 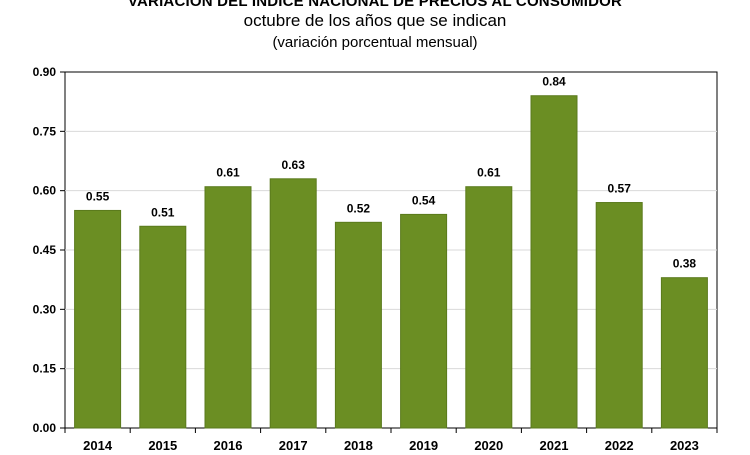 I want to click on x-tick-label-2020: 2020, so click(x=488, y=444).